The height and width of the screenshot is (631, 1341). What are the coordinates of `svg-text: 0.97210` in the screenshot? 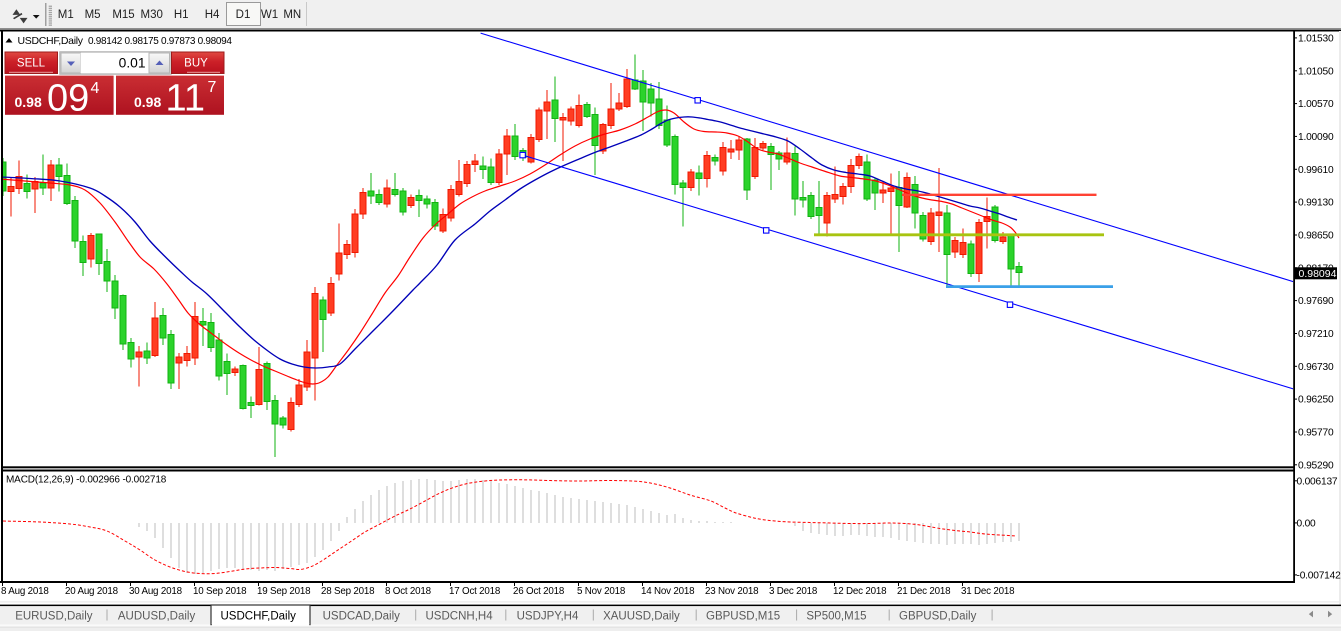 It's located at (1316, 334).